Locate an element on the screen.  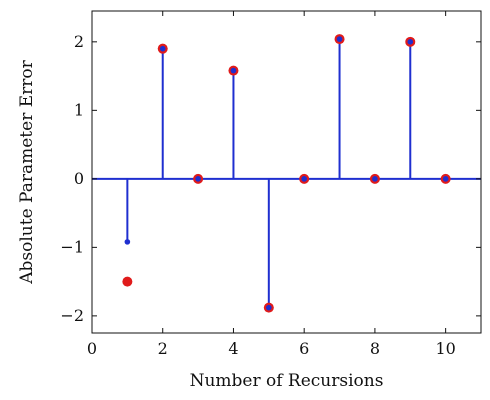
x-tick-label: 4 is located at coordinates (233, 348).